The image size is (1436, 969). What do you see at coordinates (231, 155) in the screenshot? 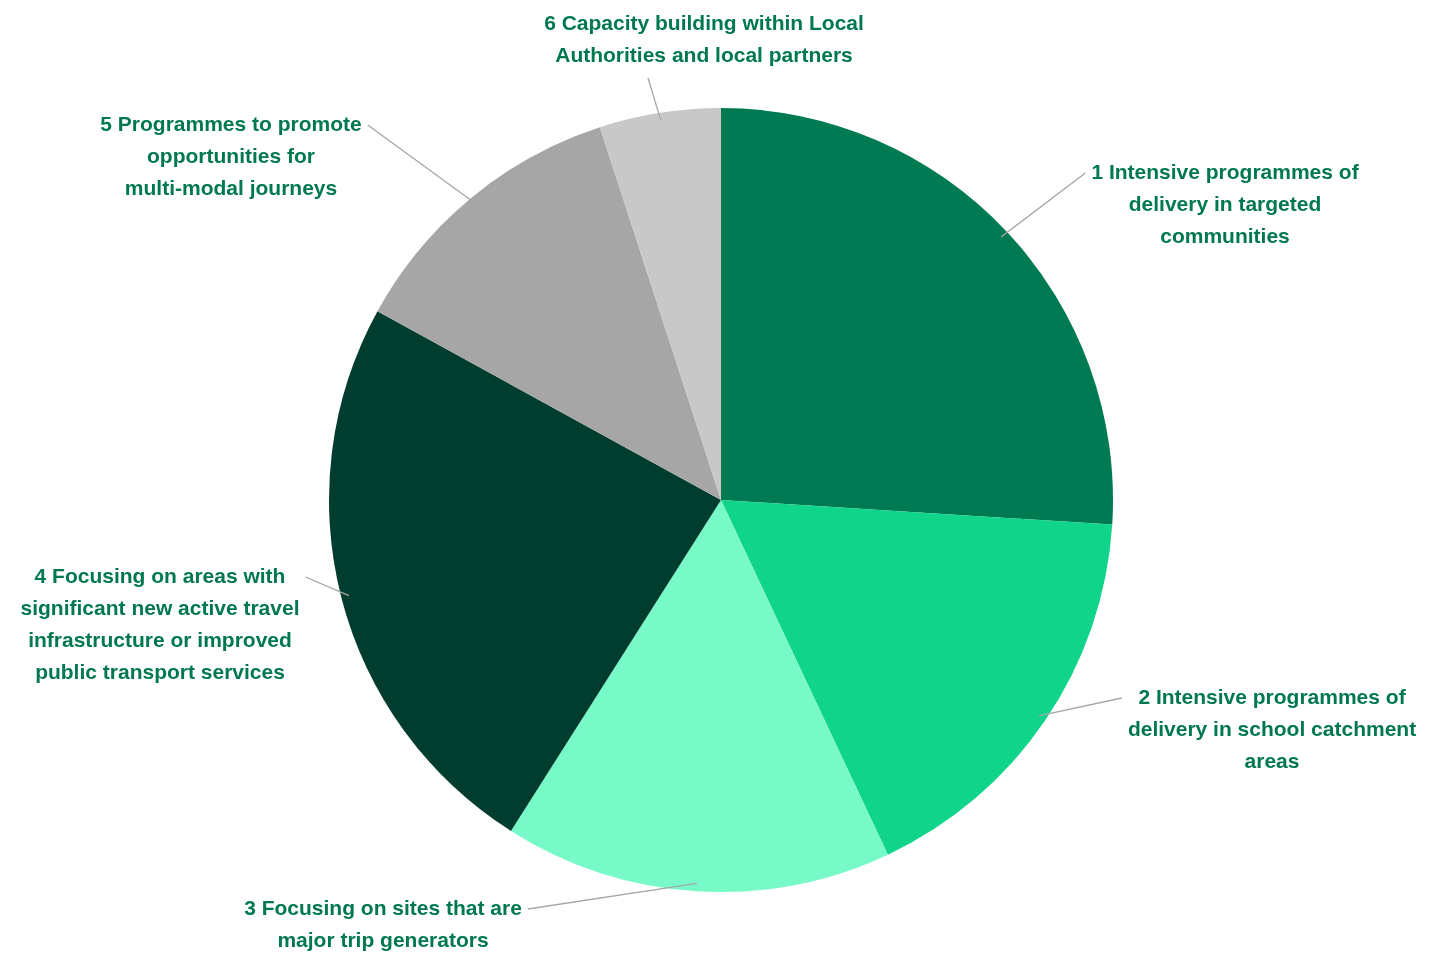
I see `slice-label: 5 Programmes to promote opportunities for multi-modal journeys` at bounding box center [231, 155].